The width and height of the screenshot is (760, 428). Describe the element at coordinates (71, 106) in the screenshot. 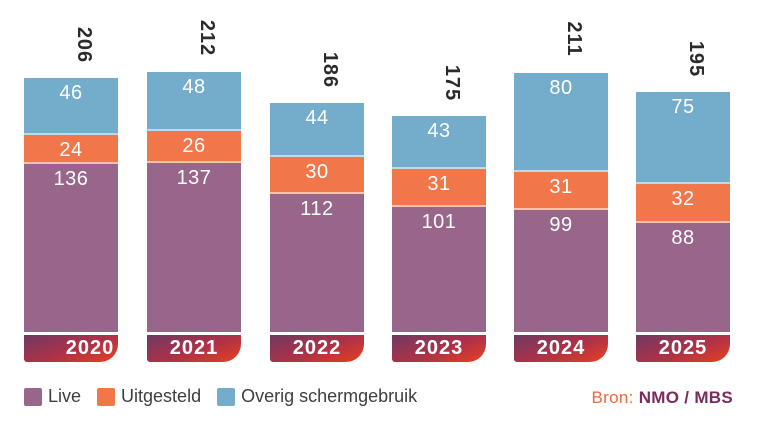

I see `segment-overig-schermgebruik-2020: 46` at that location.